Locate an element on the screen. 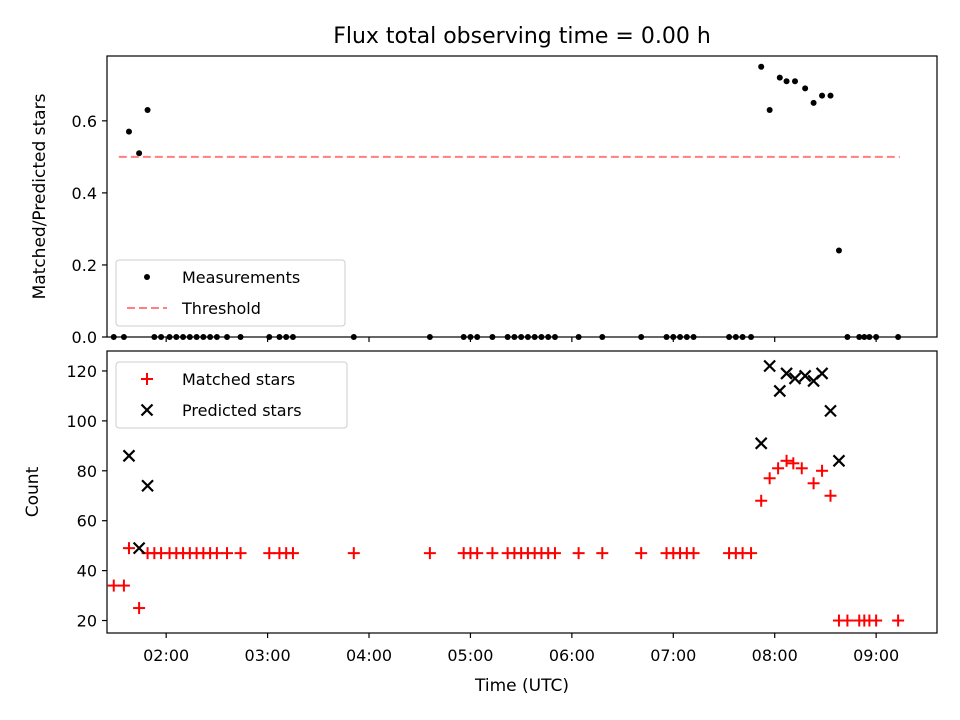 This screenshot has height=720, width=960. x-tick-label: 02:00 is located at coordinates (166, 655).